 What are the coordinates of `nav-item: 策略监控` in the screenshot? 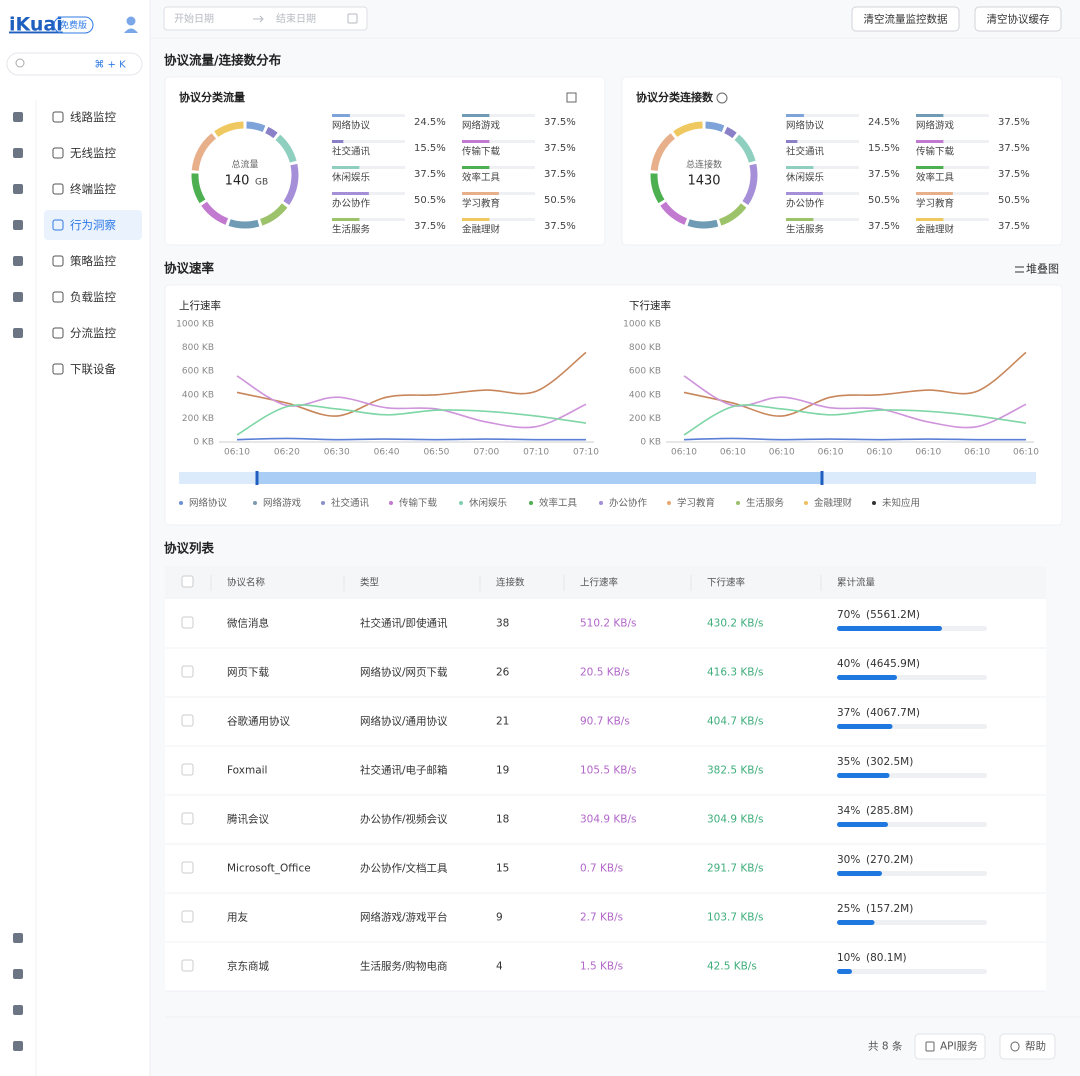 It's located at (93, 261).